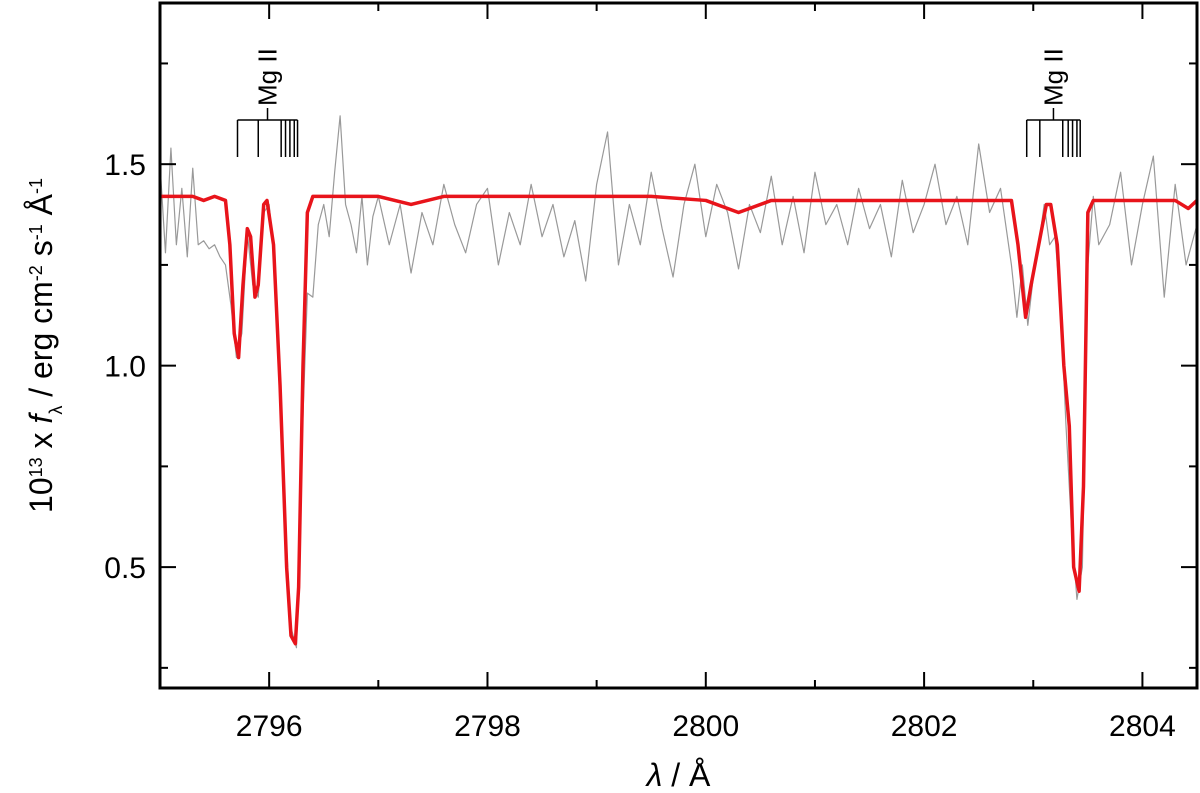 The height and width of the screenshot is (793, 1200). I want to click on x-tick-label: 2802, so click(924, 726).